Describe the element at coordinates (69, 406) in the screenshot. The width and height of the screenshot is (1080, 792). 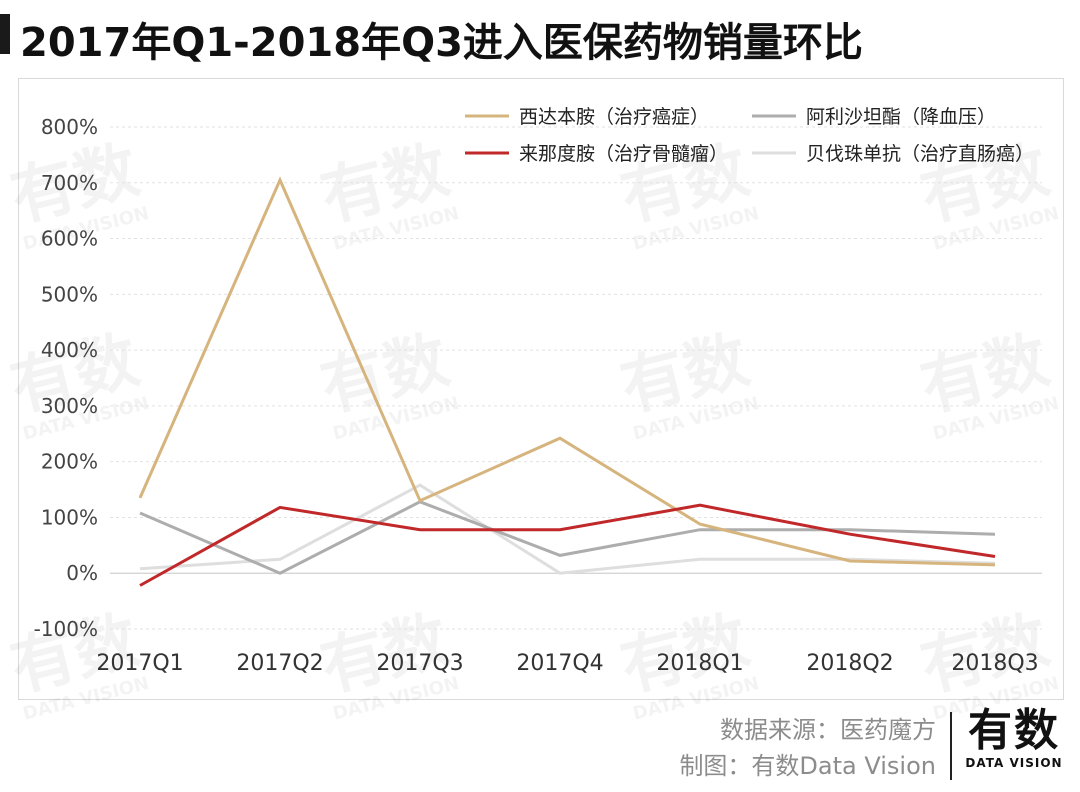
I see `y-tick-label: 300%` at that location.